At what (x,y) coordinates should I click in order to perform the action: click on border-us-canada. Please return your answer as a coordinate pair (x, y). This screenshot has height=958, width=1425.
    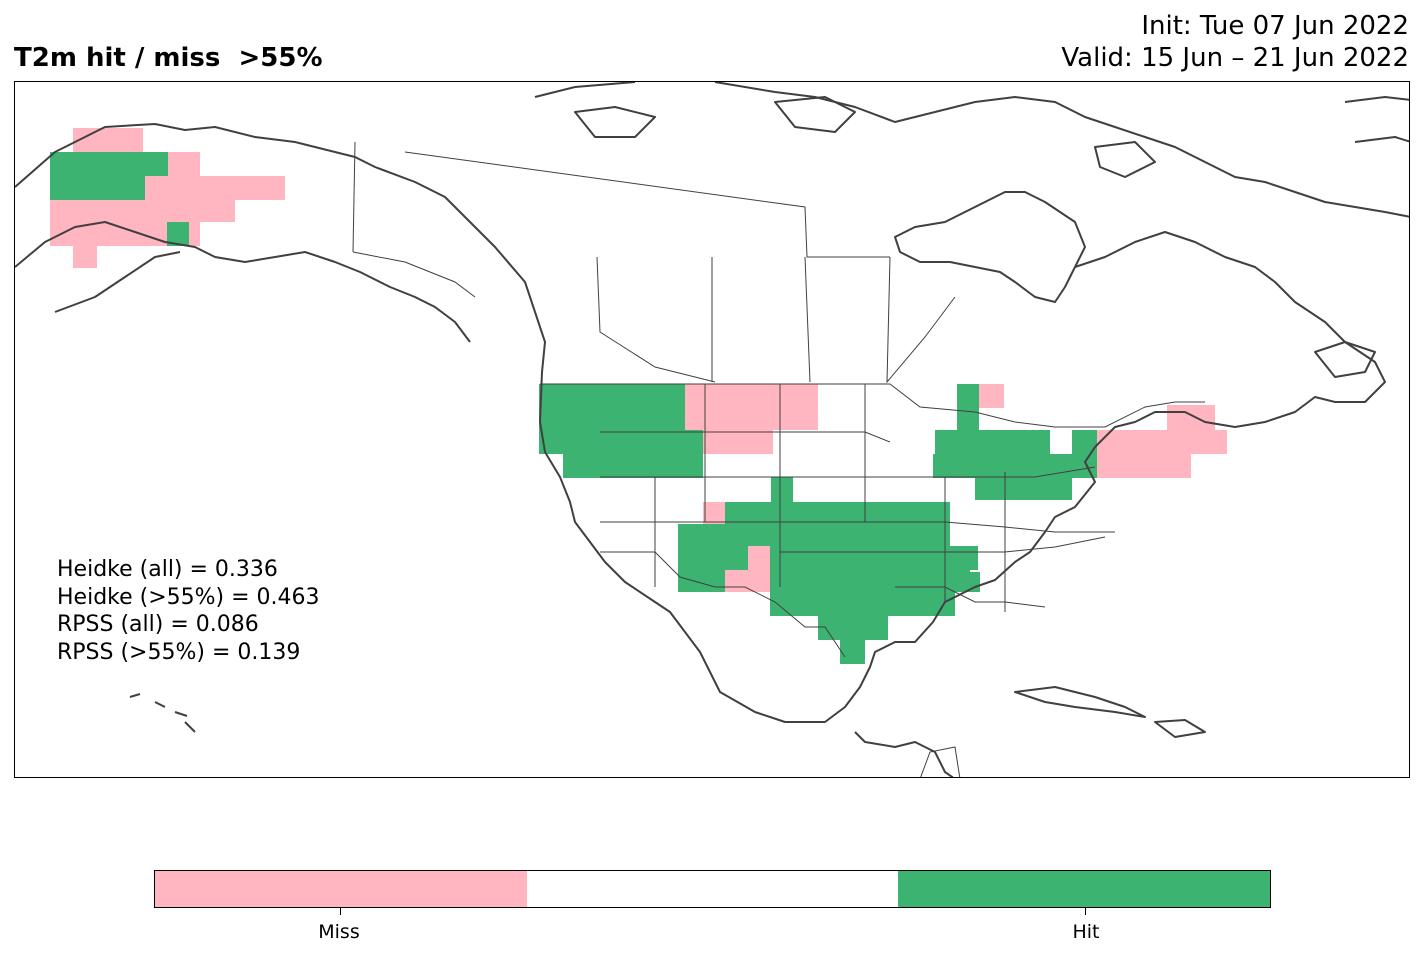
    Looking at the image, I should click on (872, 405).